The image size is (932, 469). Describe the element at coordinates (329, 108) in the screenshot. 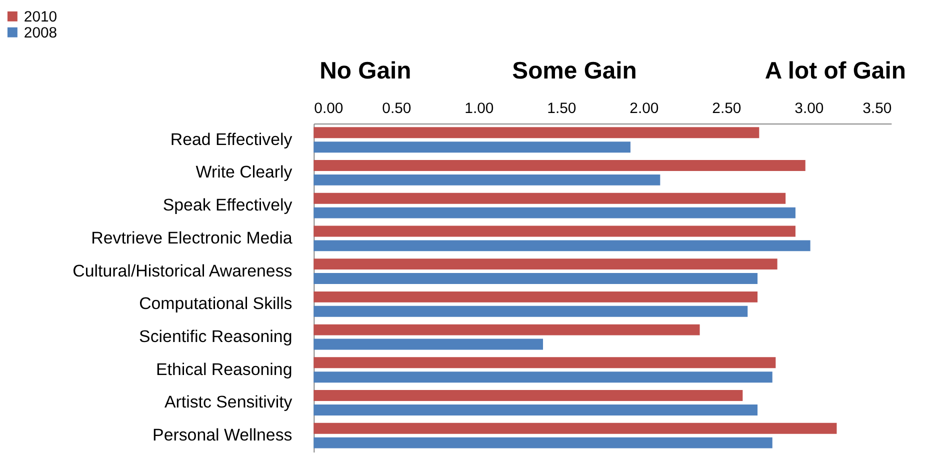

I see `x-tick-label: 0.00` at that location.